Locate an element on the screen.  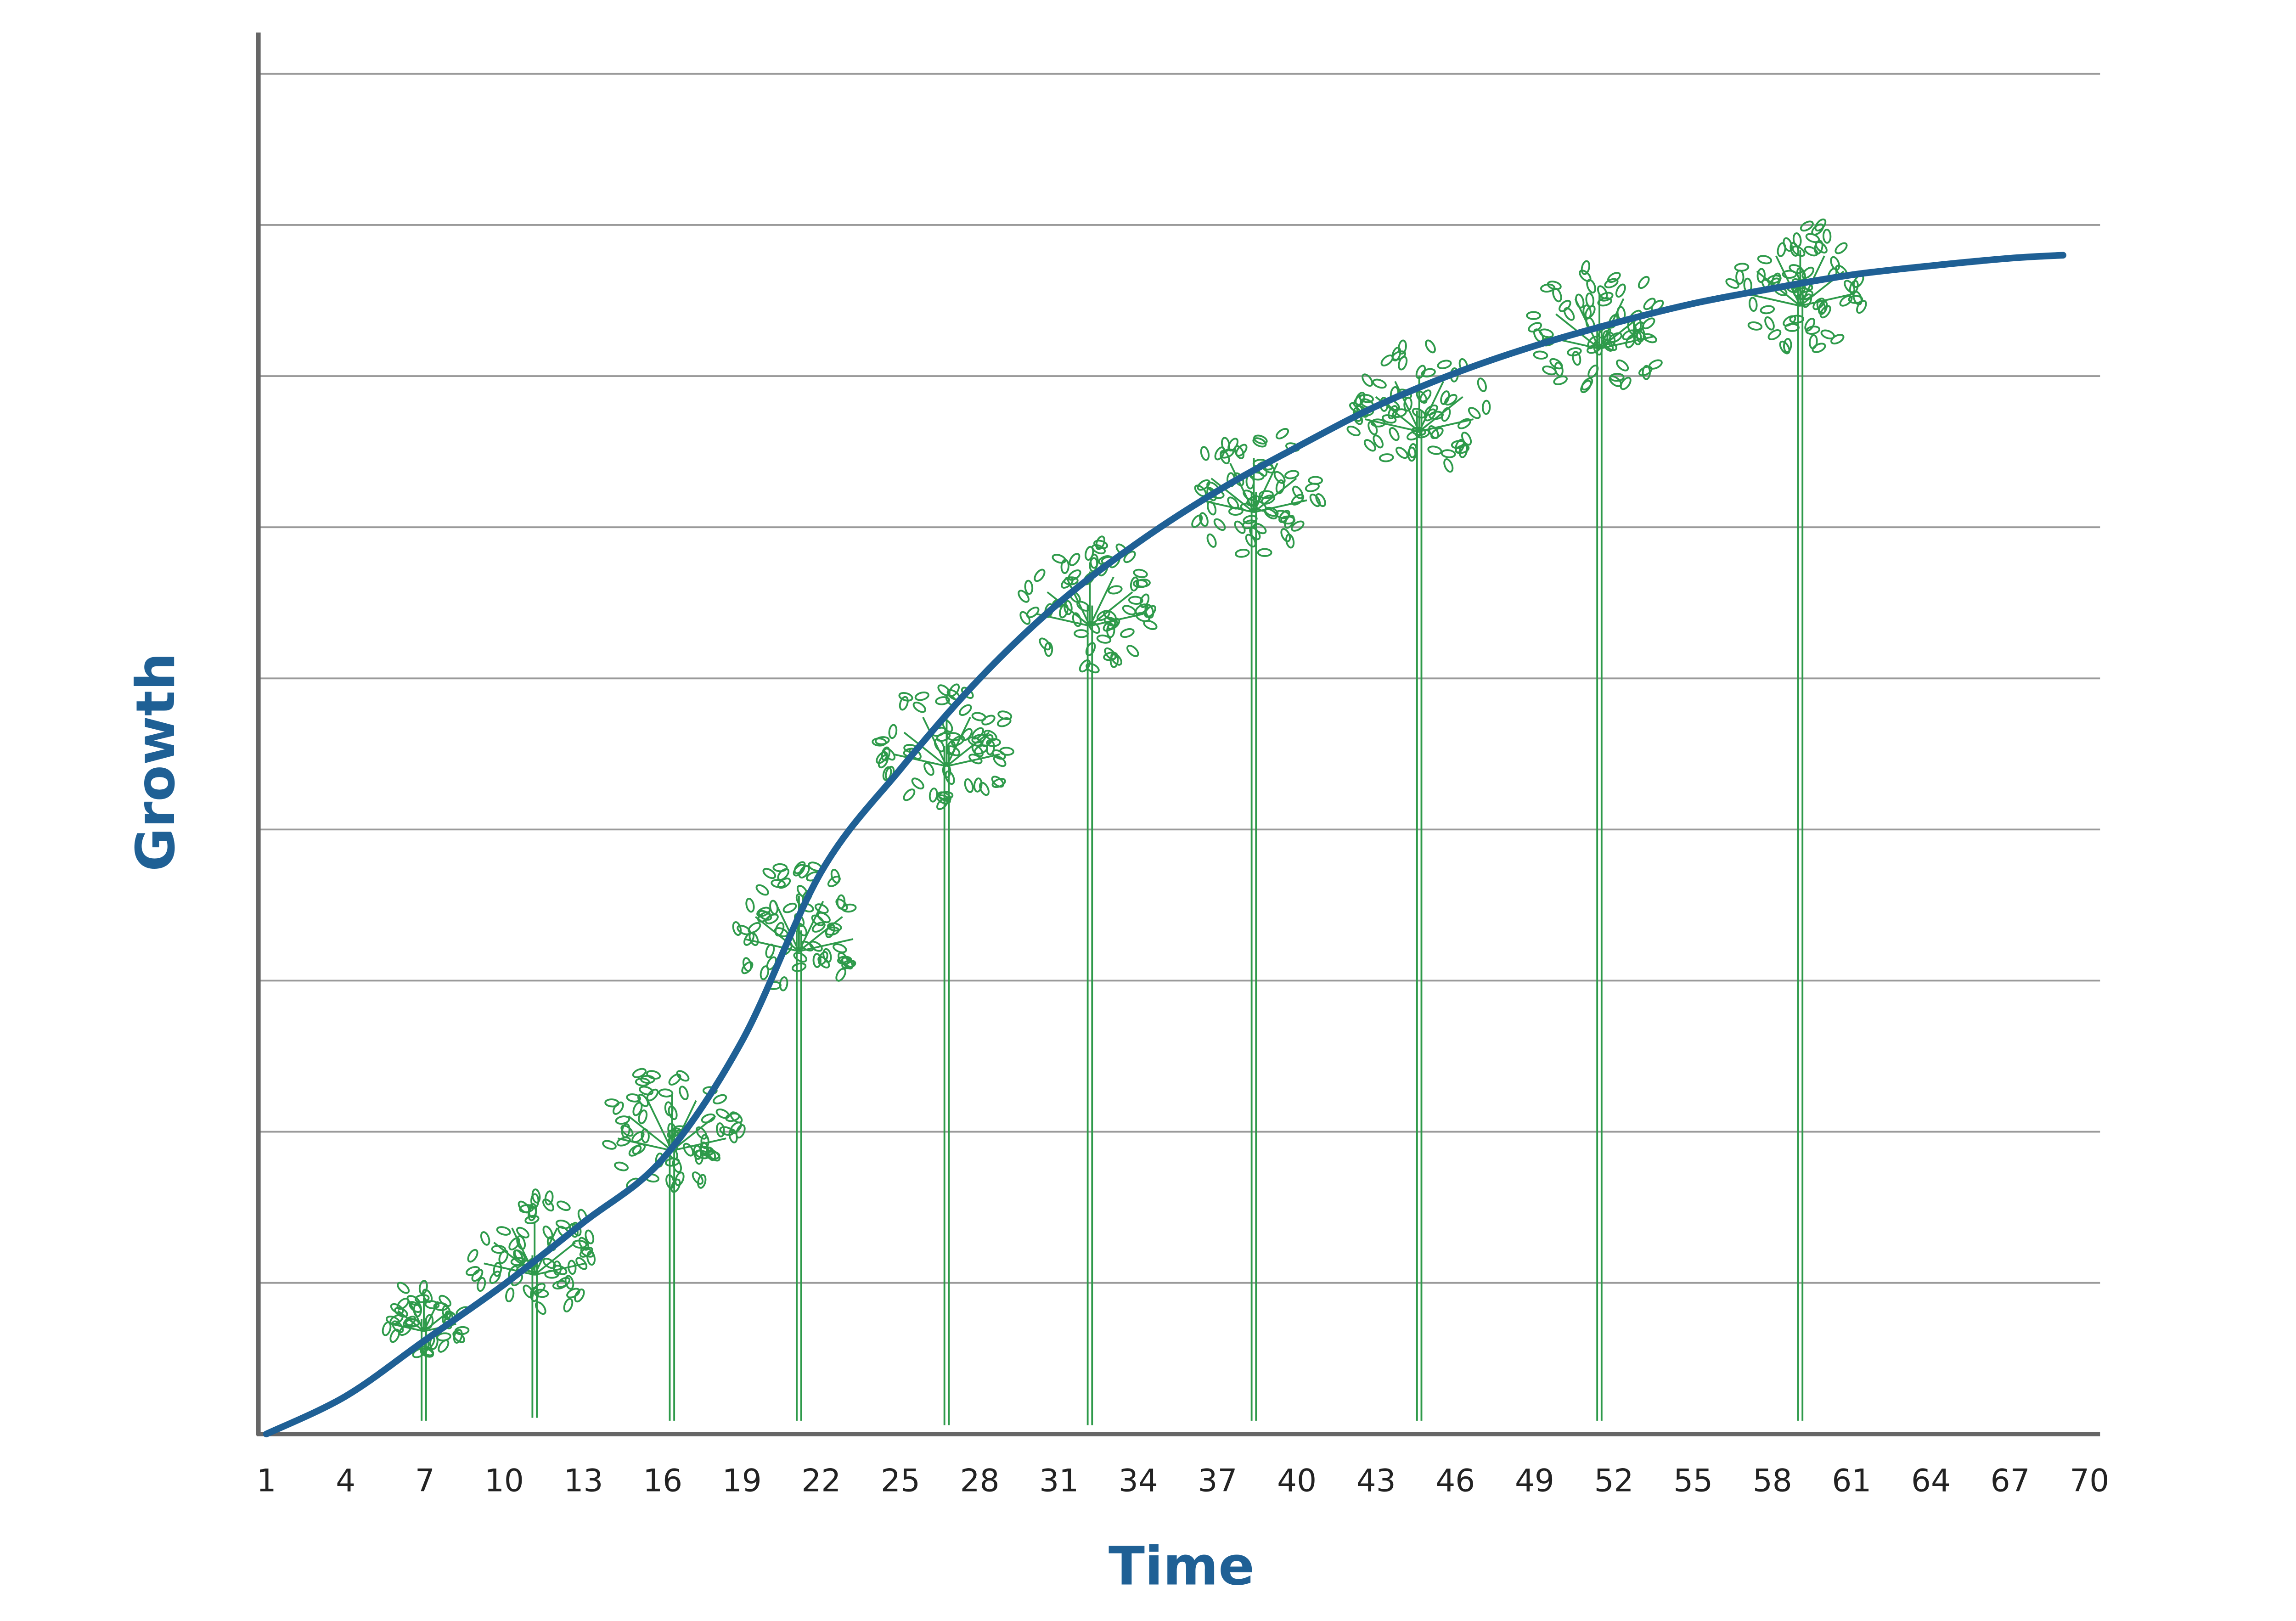
x-tick-label: 67 is located at coordinates (2011, 1481).